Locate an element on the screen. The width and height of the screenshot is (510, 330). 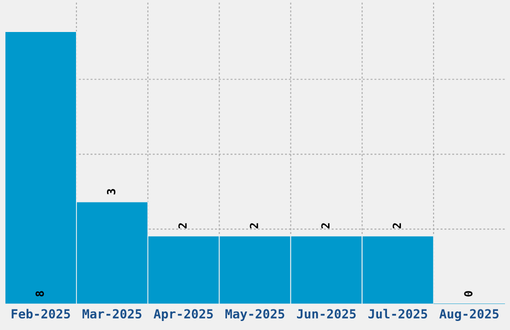
x-tick-label: Mar-2025 is located at coordinates (112, 314).